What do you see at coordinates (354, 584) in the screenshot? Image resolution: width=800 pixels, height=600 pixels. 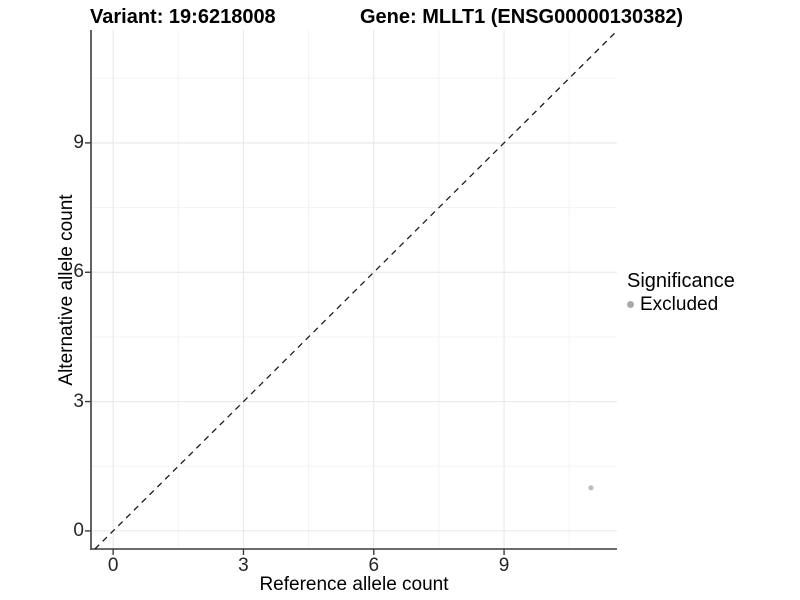 I see `x-axis-title: Reference allele count` at bounding box center [354, 584].